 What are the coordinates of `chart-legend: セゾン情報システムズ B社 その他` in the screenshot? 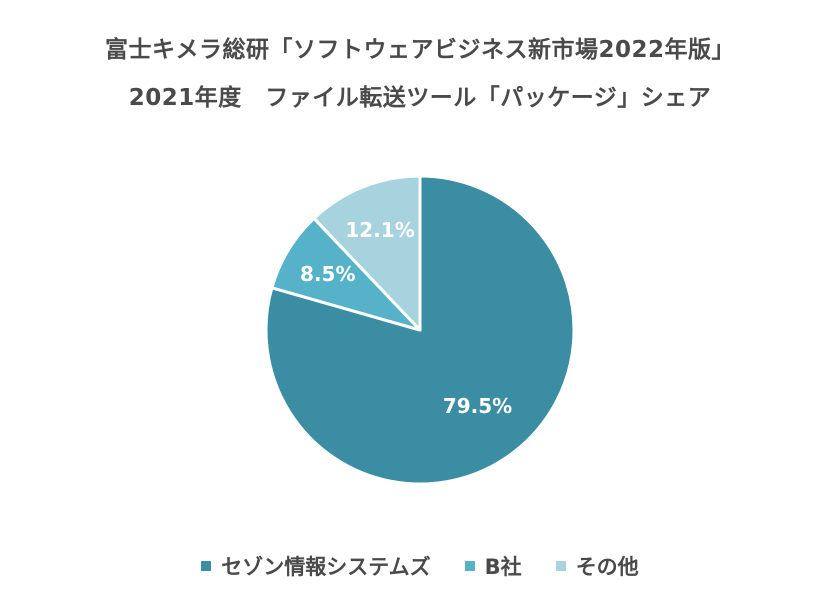 It's located at (420, 566).